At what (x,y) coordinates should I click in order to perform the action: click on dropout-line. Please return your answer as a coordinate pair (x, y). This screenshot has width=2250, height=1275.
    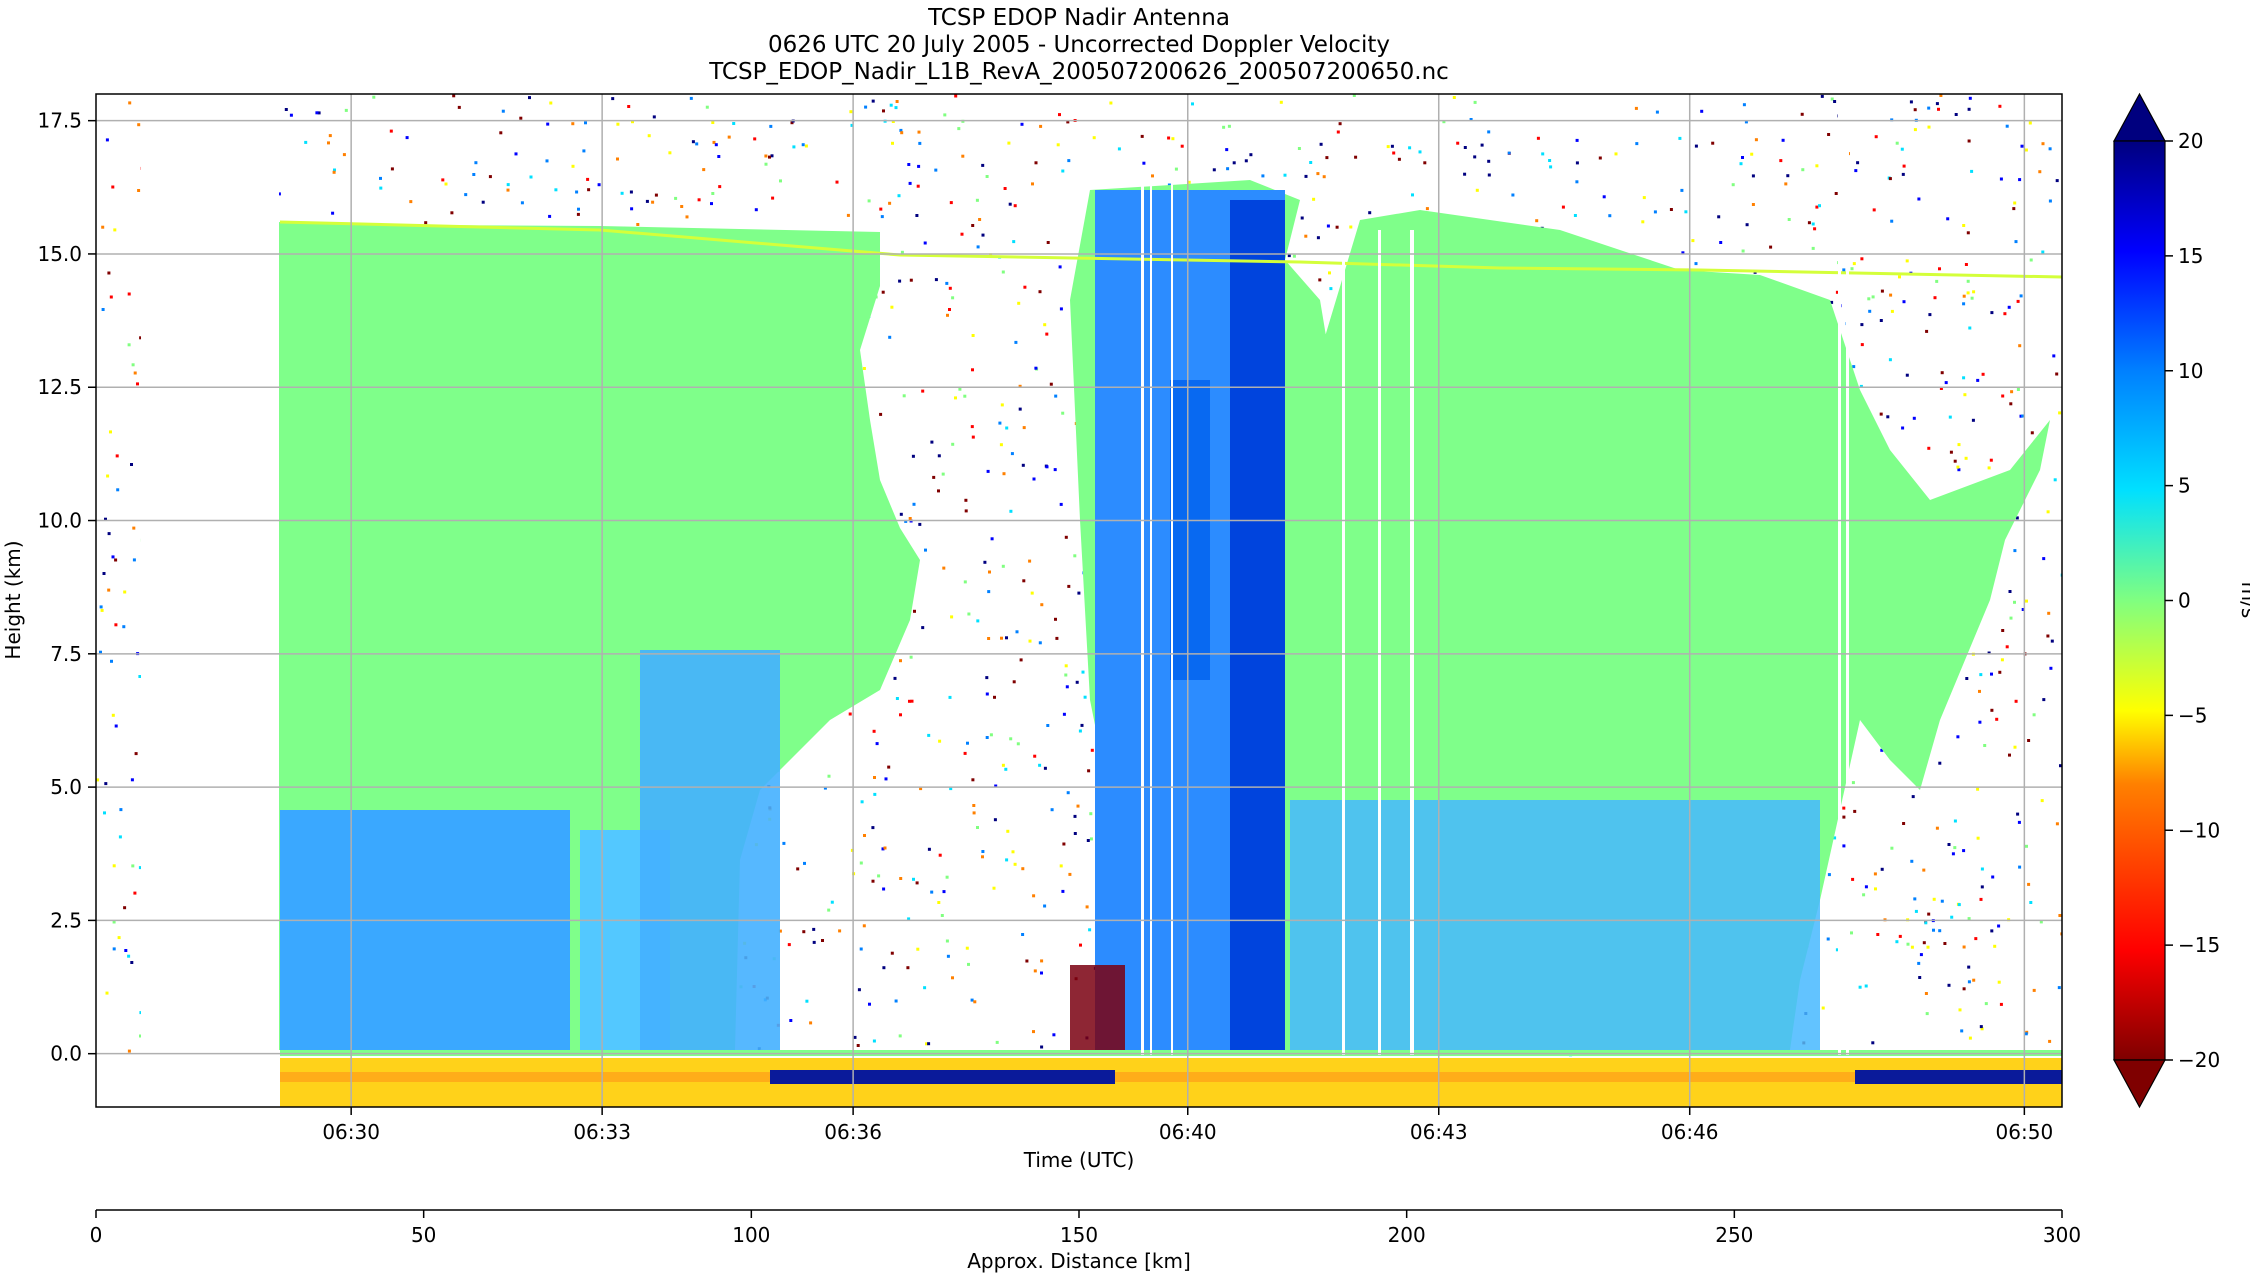
    Looking at the image, I should click on (1172, 617).